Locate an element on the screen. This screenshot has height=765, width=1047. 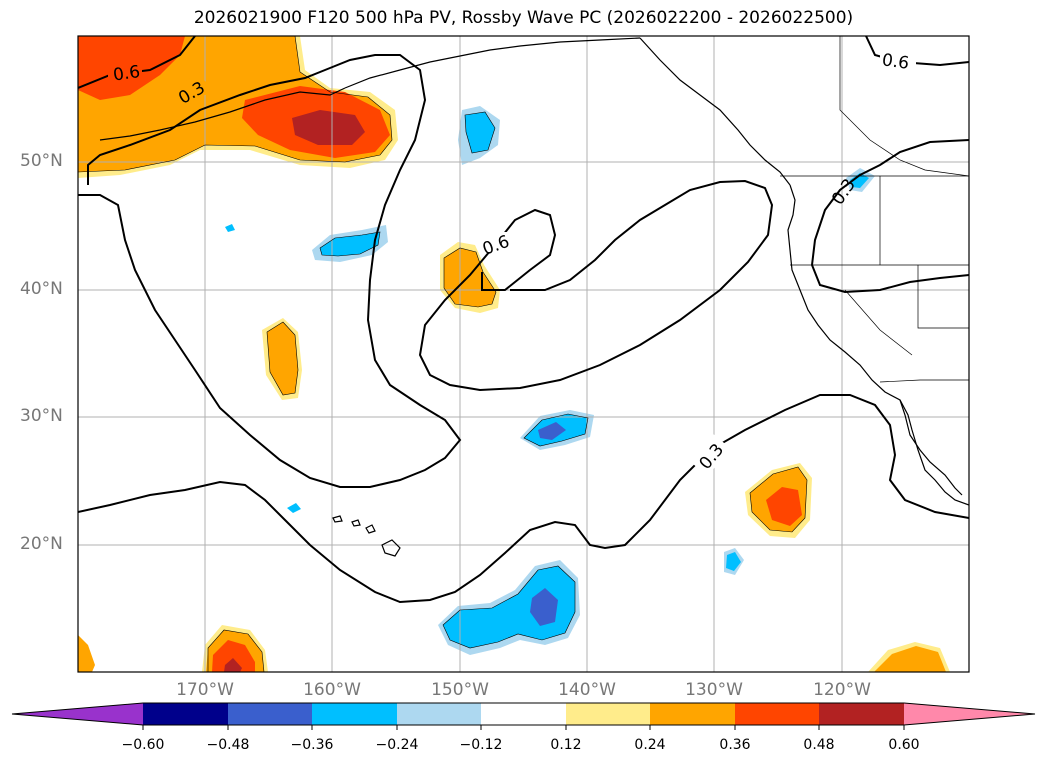
colorbar-tick-label-1: −0.60 is located at coordinates (143, 745).